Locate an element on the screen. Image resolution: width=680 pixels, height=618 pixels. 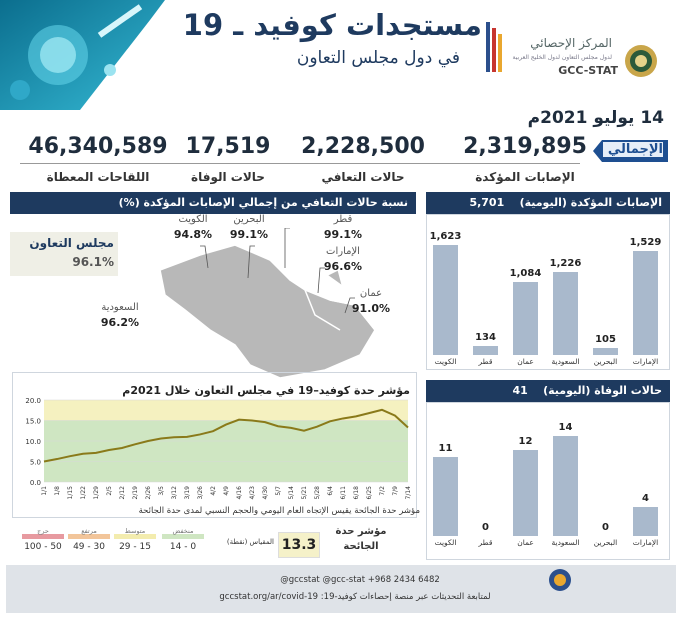
x-tick-24: 6/18 is located at coordinates (356, 493).